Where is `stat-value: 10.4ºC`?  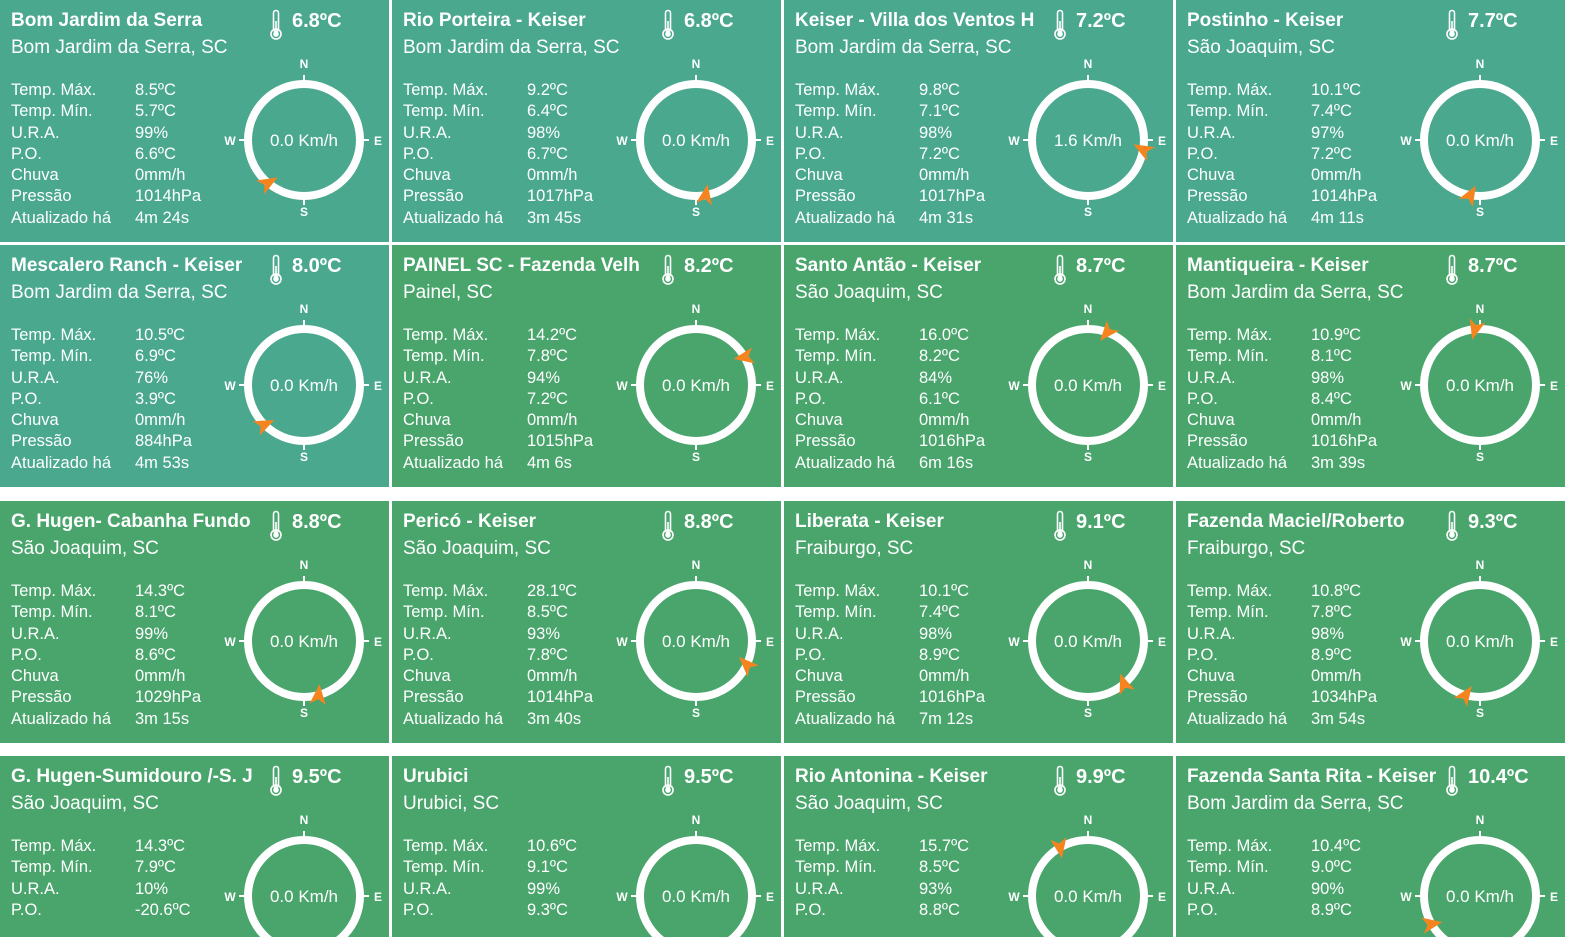 stat-value: 10.4ºC is located at coordinates (1336, 846).